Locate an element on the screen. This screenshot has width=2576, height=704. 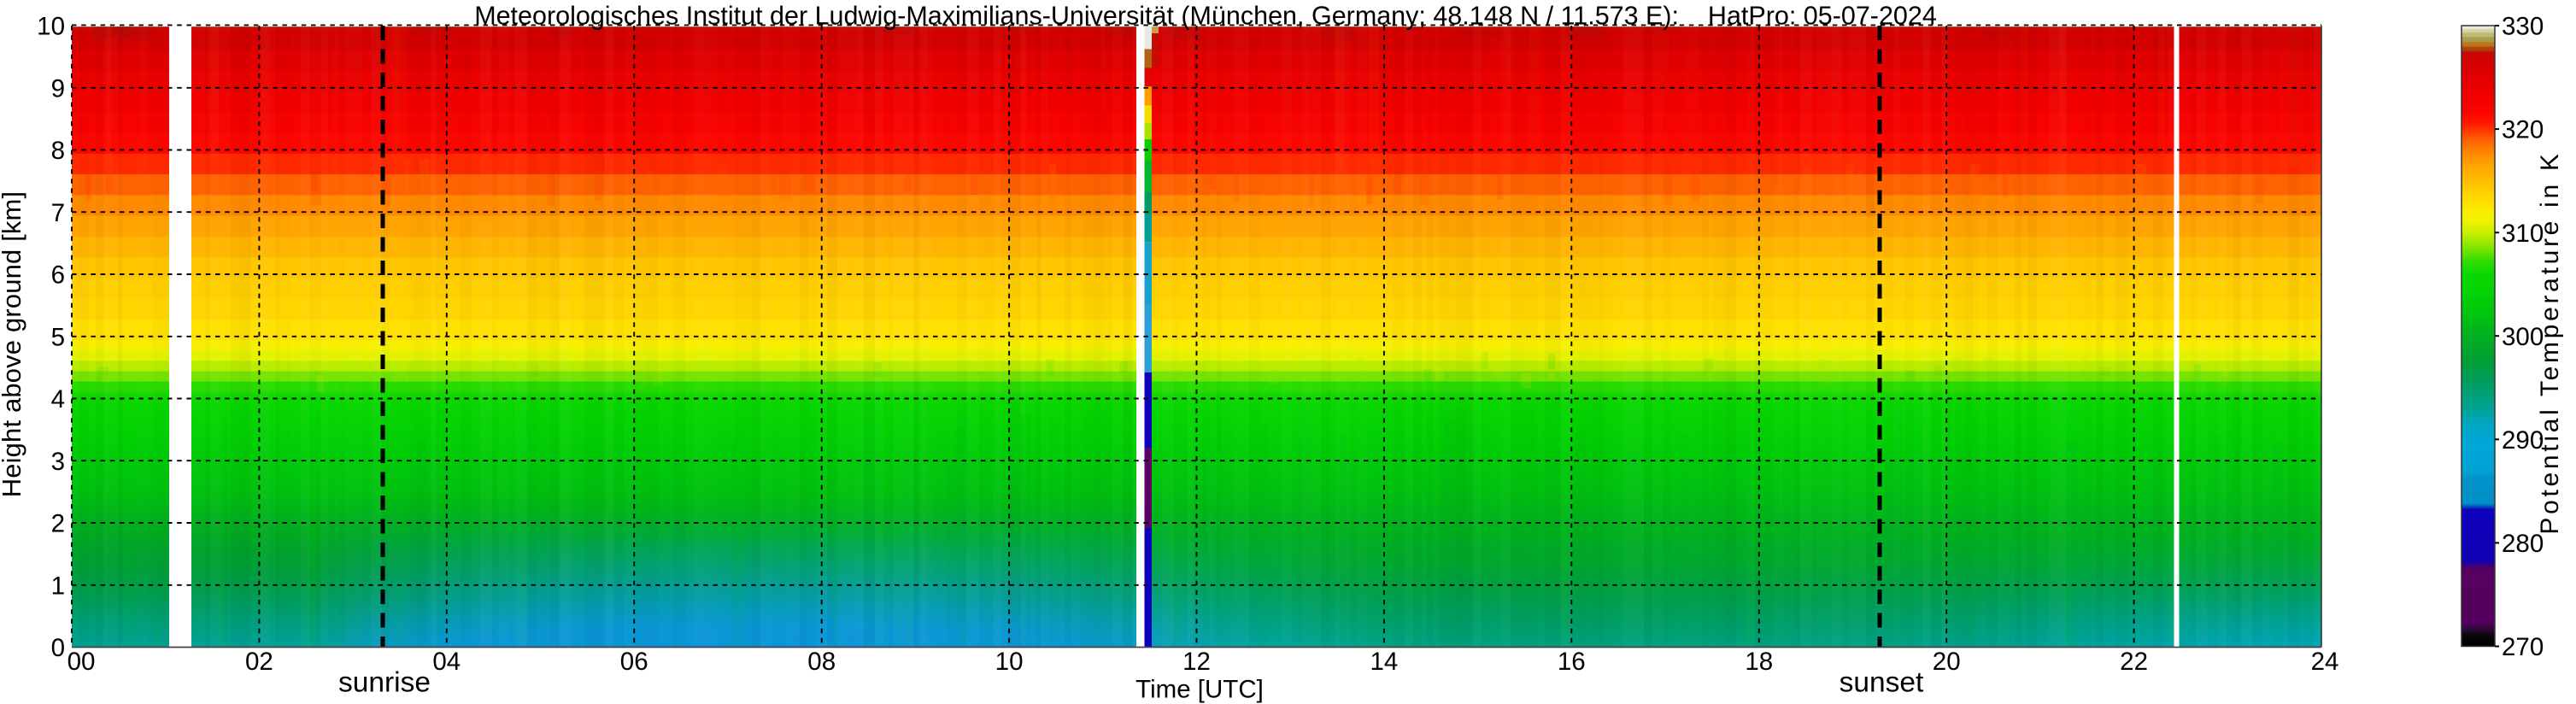
svg-text: sunset is located at coordinates (1882, 683).